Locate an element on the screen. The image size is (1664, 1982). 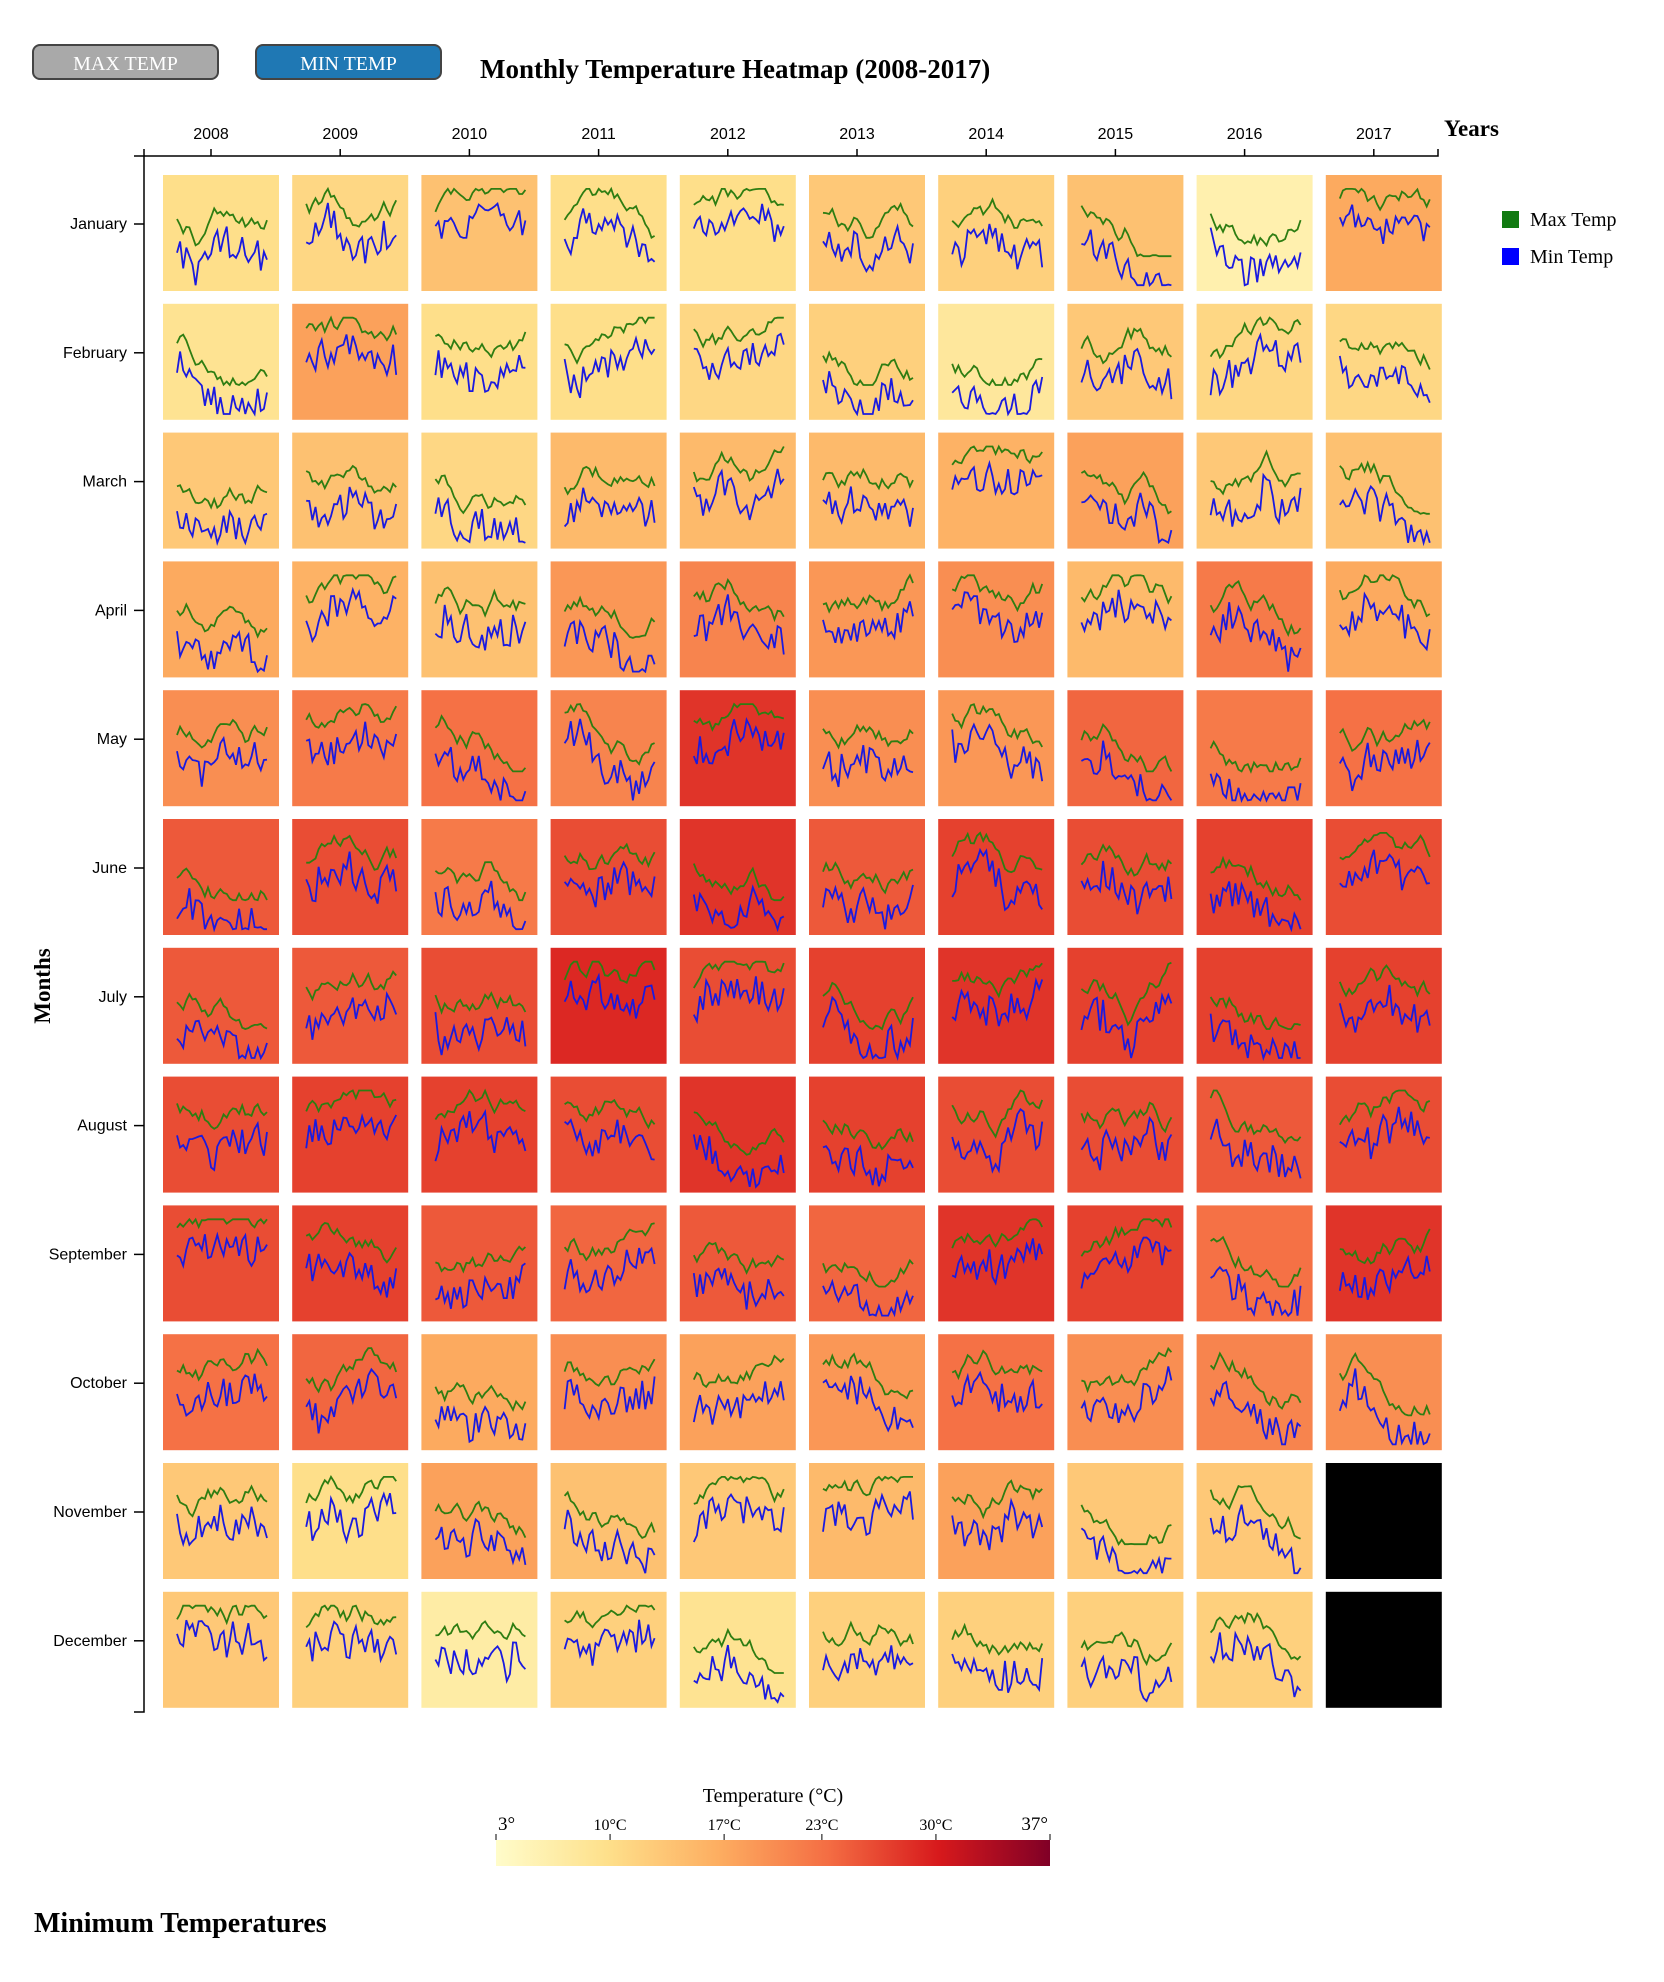
chart-title: Monthly Temperature Heatmap (2008-2017) is located at coordinates (735, 69).